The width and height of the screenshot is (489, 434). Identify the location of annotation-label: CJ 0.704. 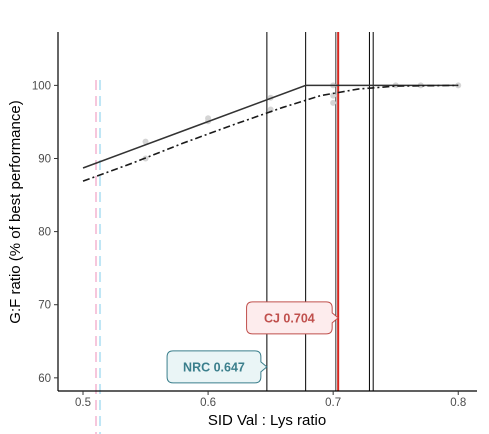
(289, 318).